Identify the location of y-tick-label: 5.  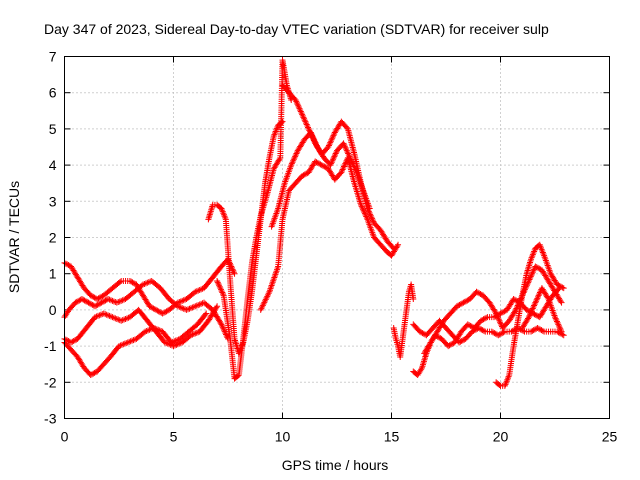
(53, 129).